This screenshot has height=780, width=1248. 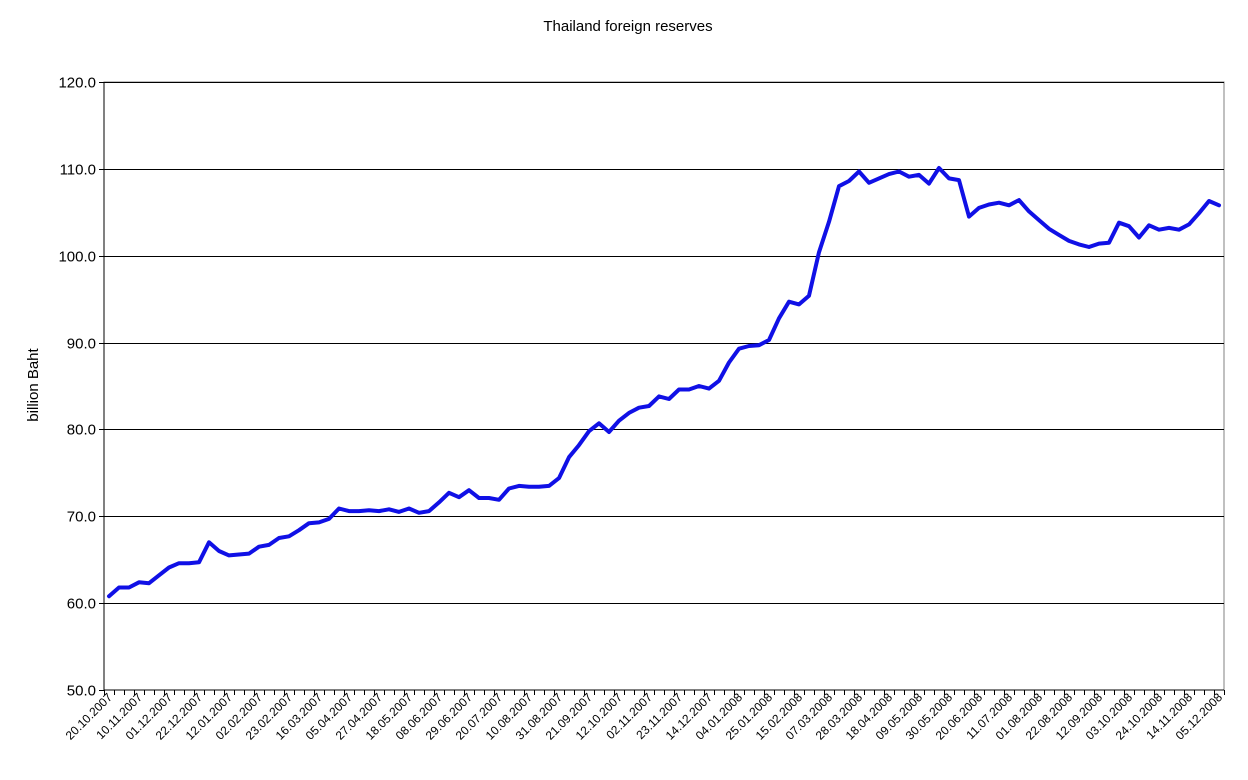 What do you see at coordinates (77, 257) in the screenshot?
I see `y-tick-label: 100.0` at bounding box center [77, 257].